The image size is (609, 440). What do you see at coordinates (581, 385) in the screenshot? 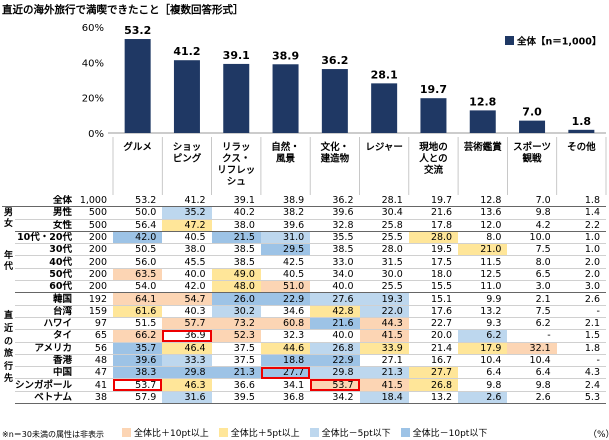
I see `table-cell: 2.4` at bounding box center [581, 385].